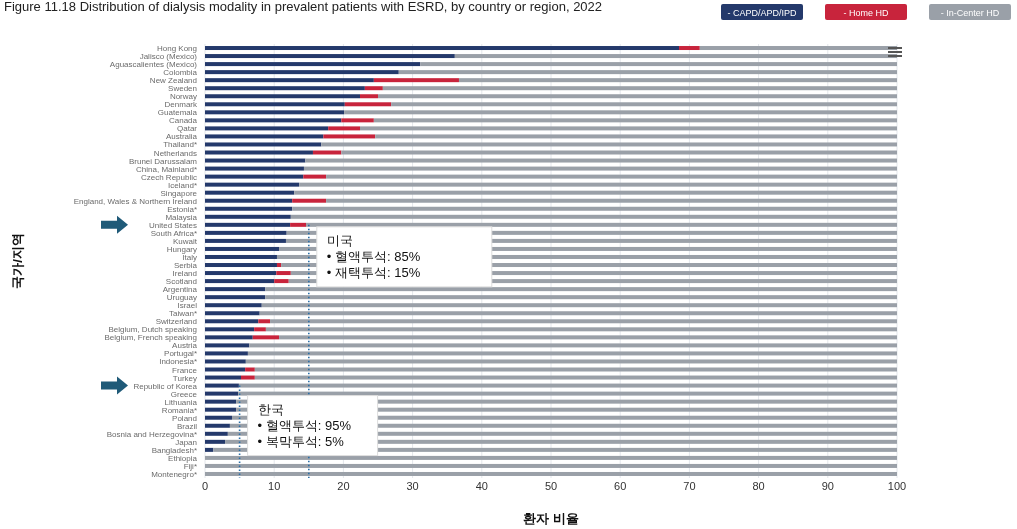 This screenshot has width=1017, height=529. What do you see at coordinates (343, 486) in the screenshot?
I see `x-tick-label: 20` at bounding box center [343, 486].